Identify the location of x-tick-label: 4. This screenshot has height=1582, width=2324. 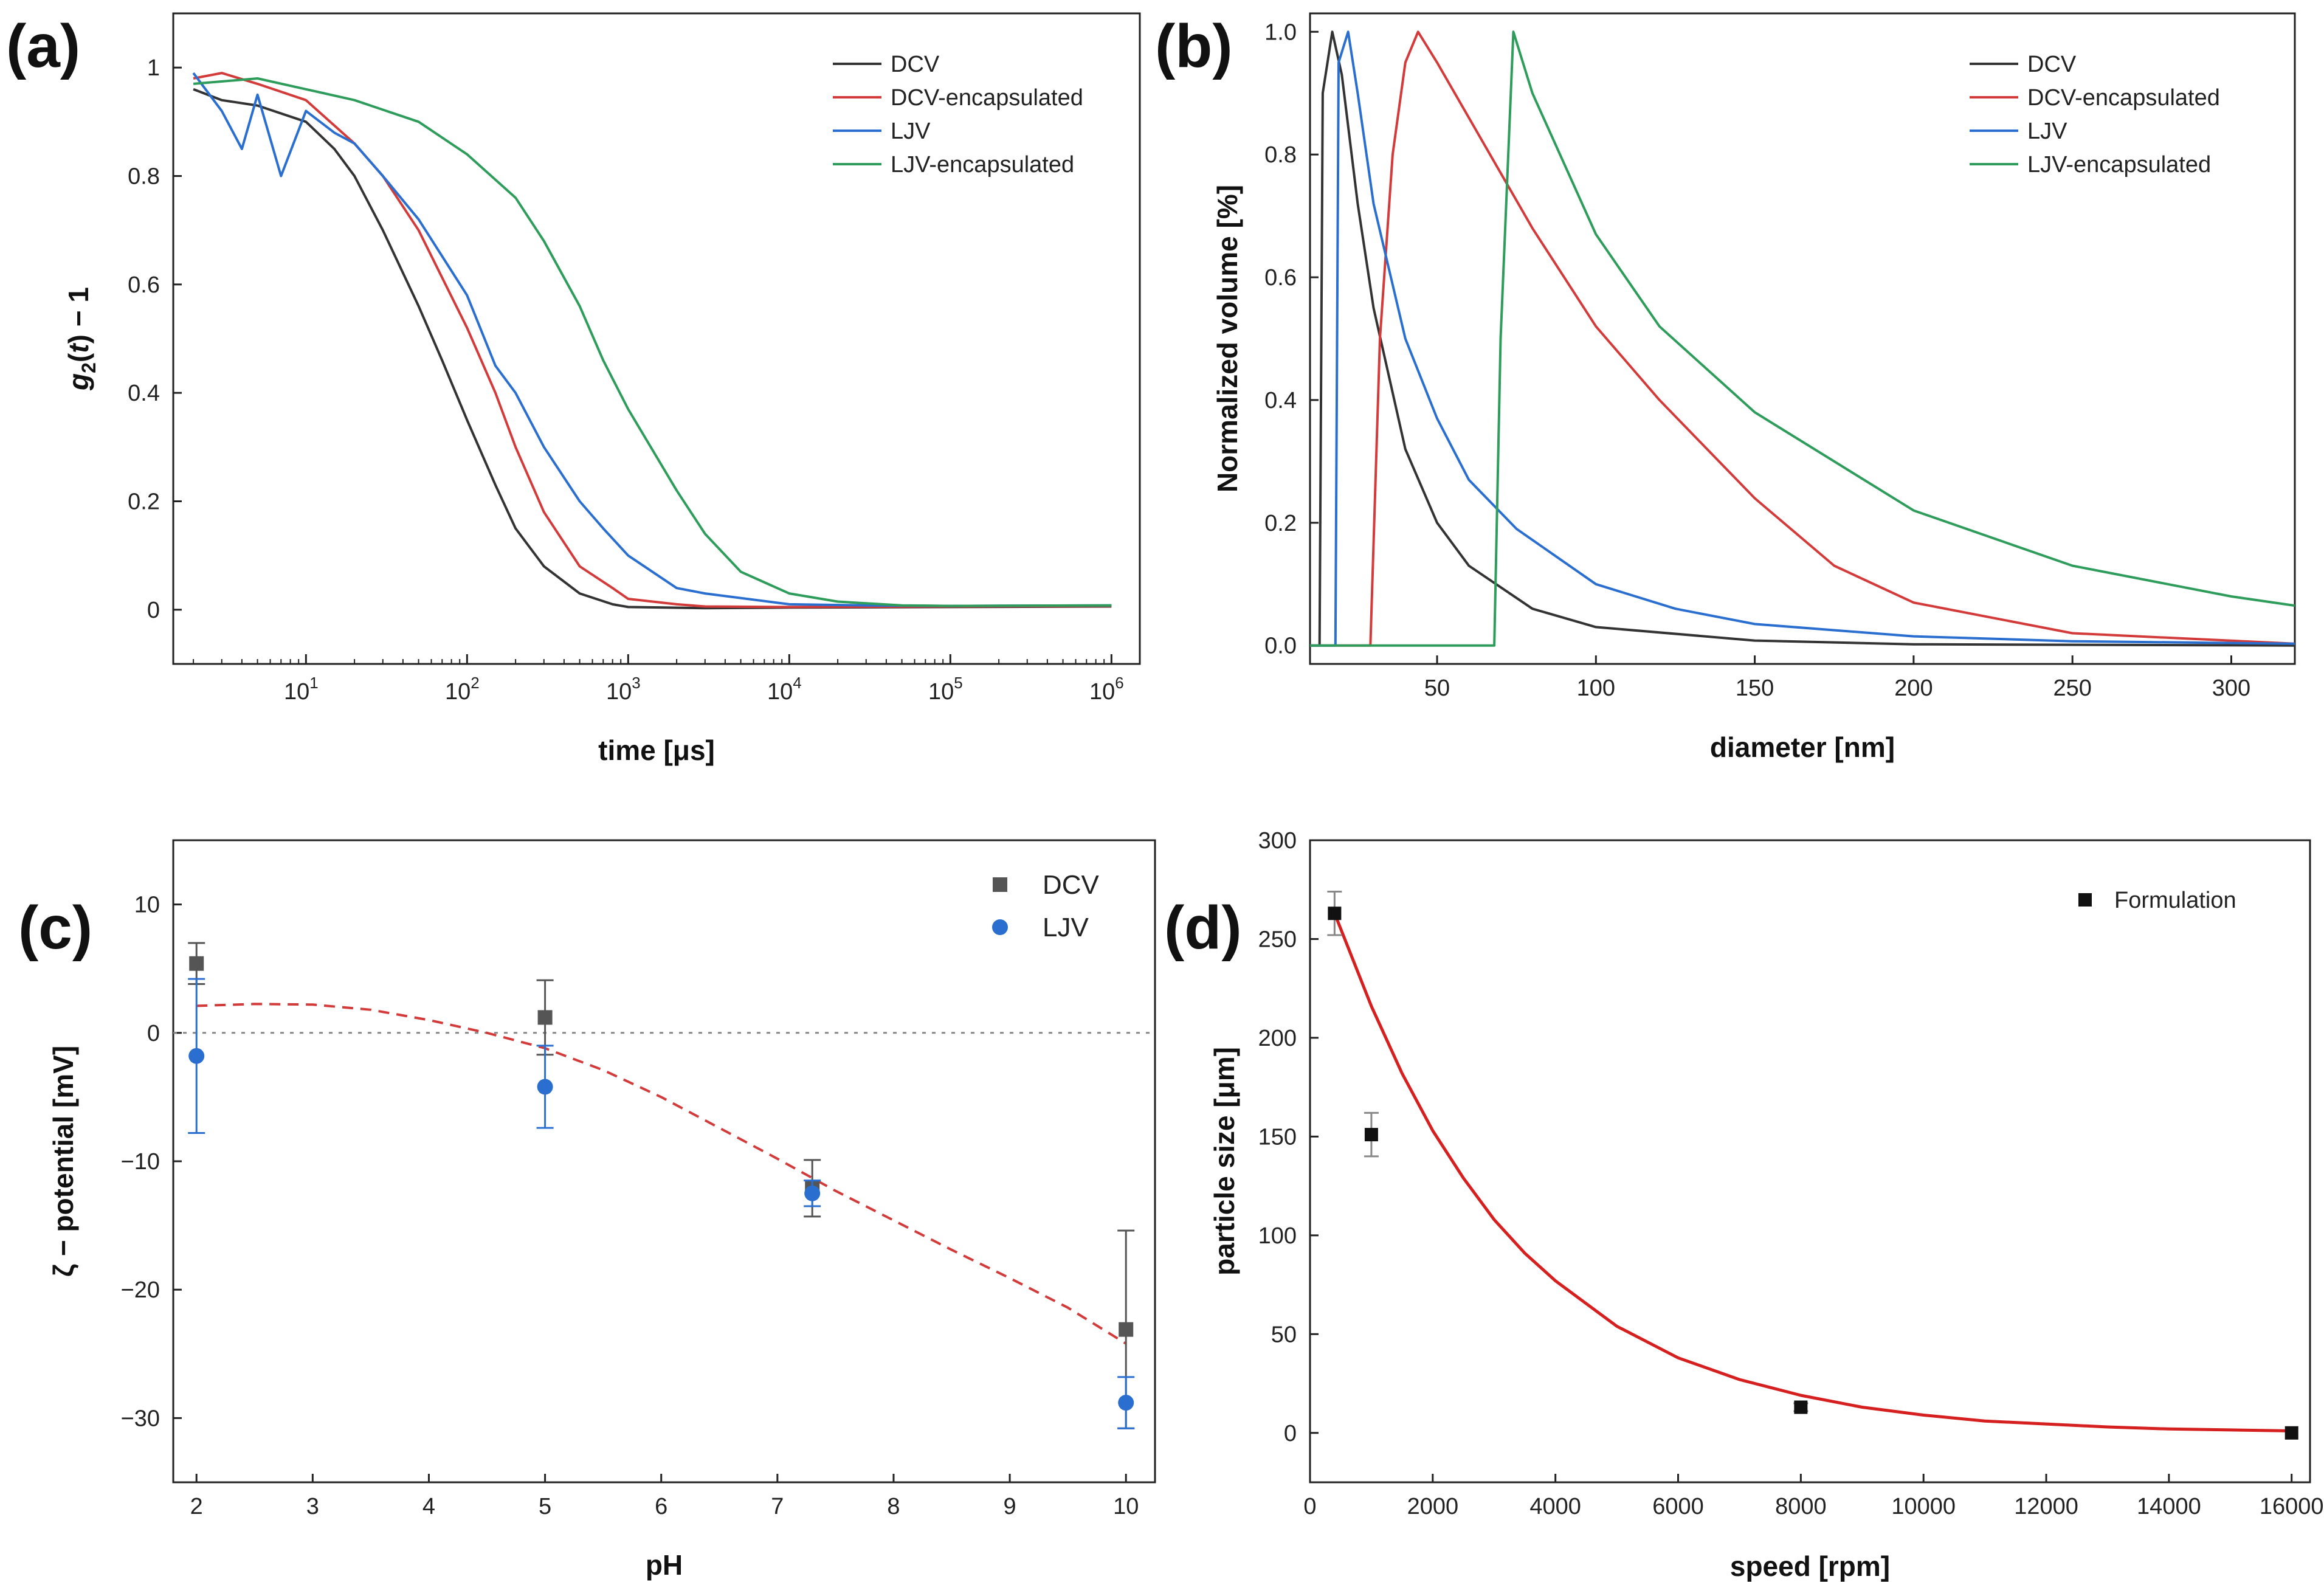
(428, 1506).